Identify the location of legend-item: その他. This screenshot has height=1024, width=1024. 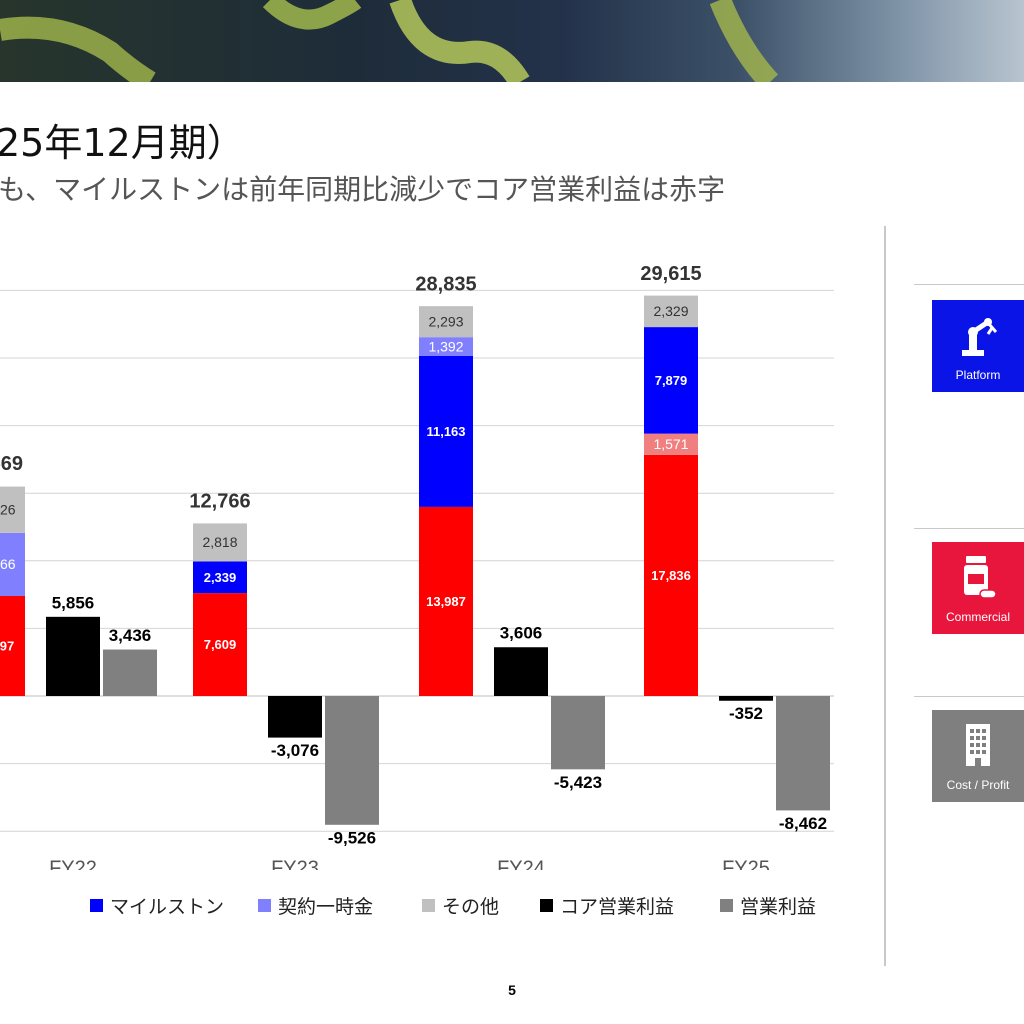
(460, 905).